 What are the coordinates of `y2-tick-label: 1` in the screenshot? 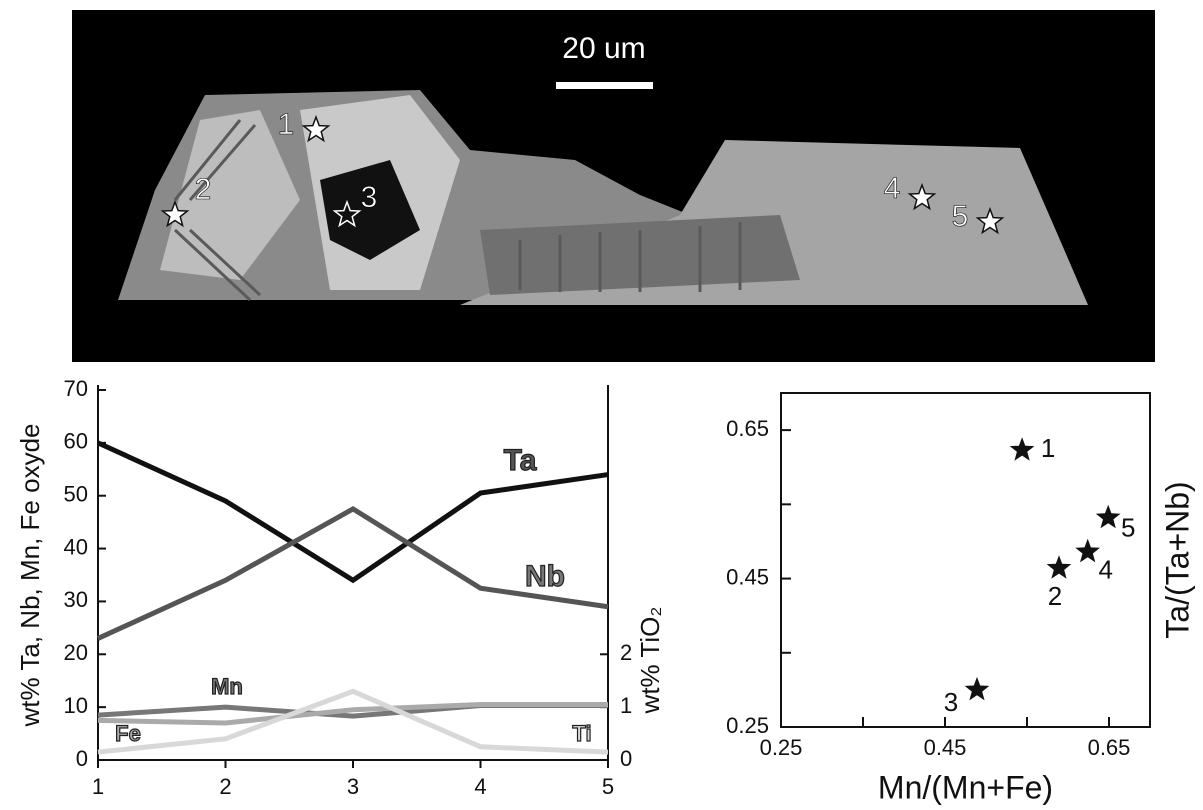 It's located at (626, 705).